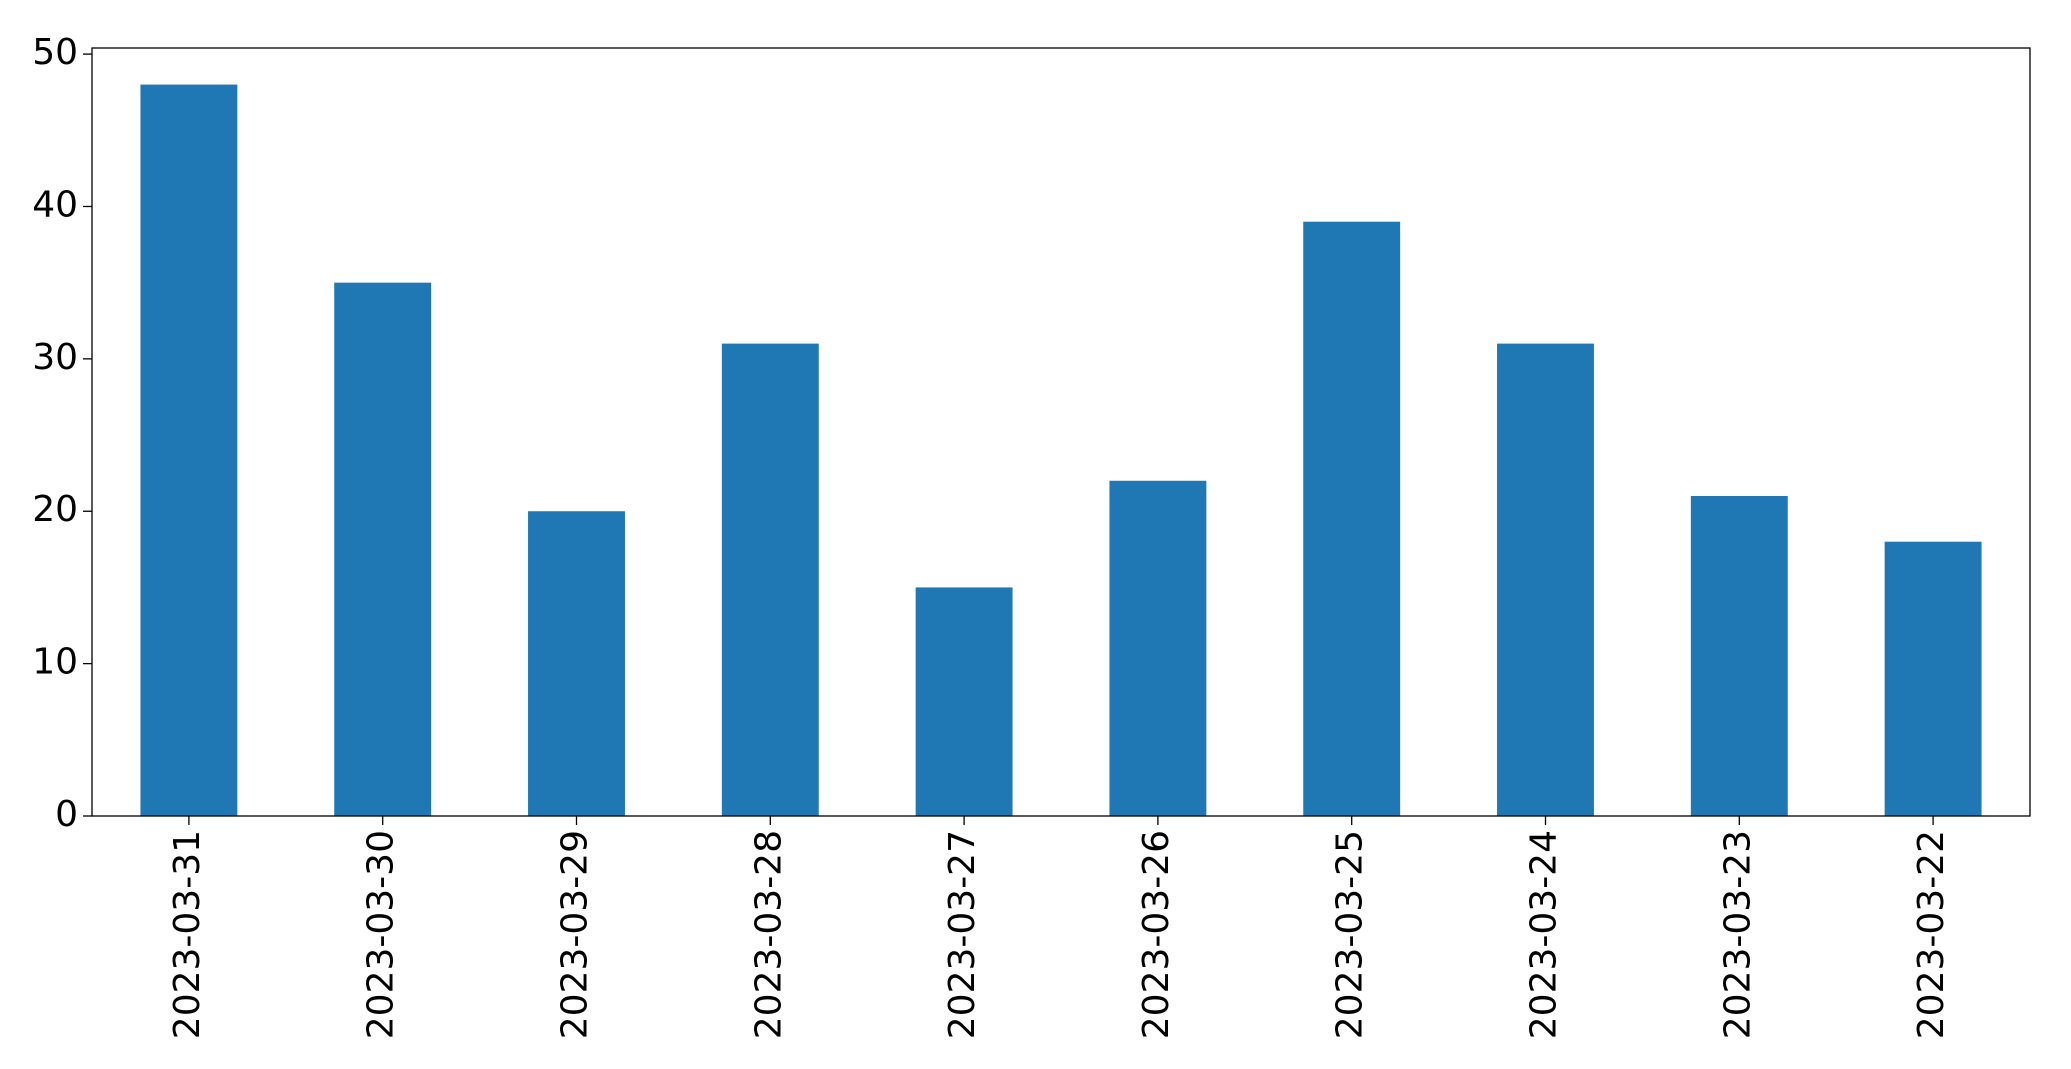  Describe the element at coordinates (962, 934) in the screenshot. I see `x-tick-label: 2023-03-27` at that location.